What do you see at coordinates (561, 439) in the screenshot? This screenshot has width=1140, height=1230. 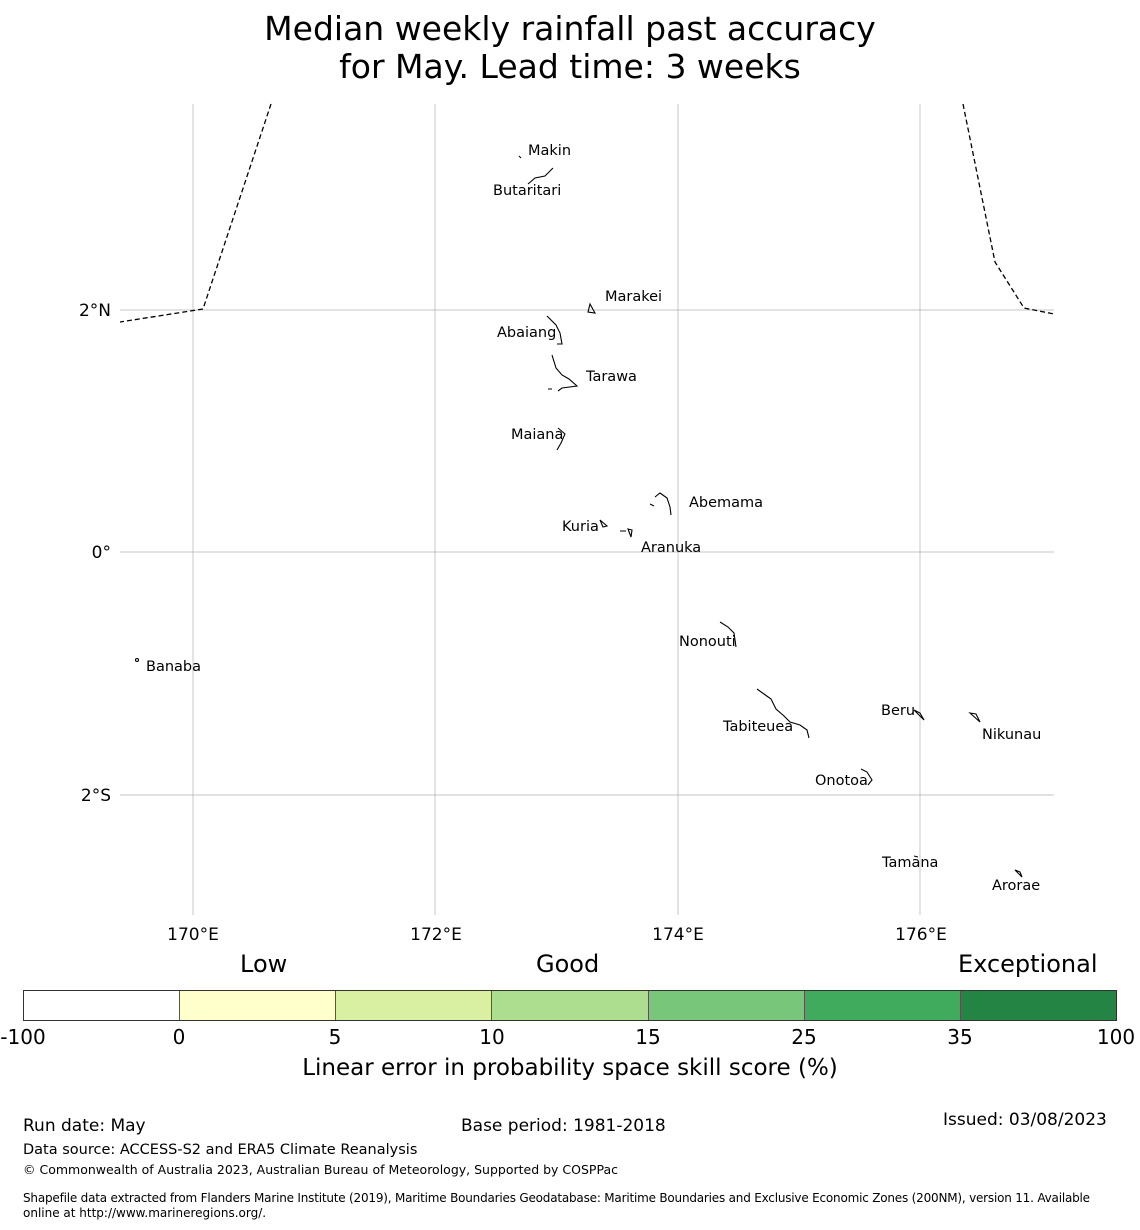 I see `island-shape-maiana` at bounding box center [561, 439].